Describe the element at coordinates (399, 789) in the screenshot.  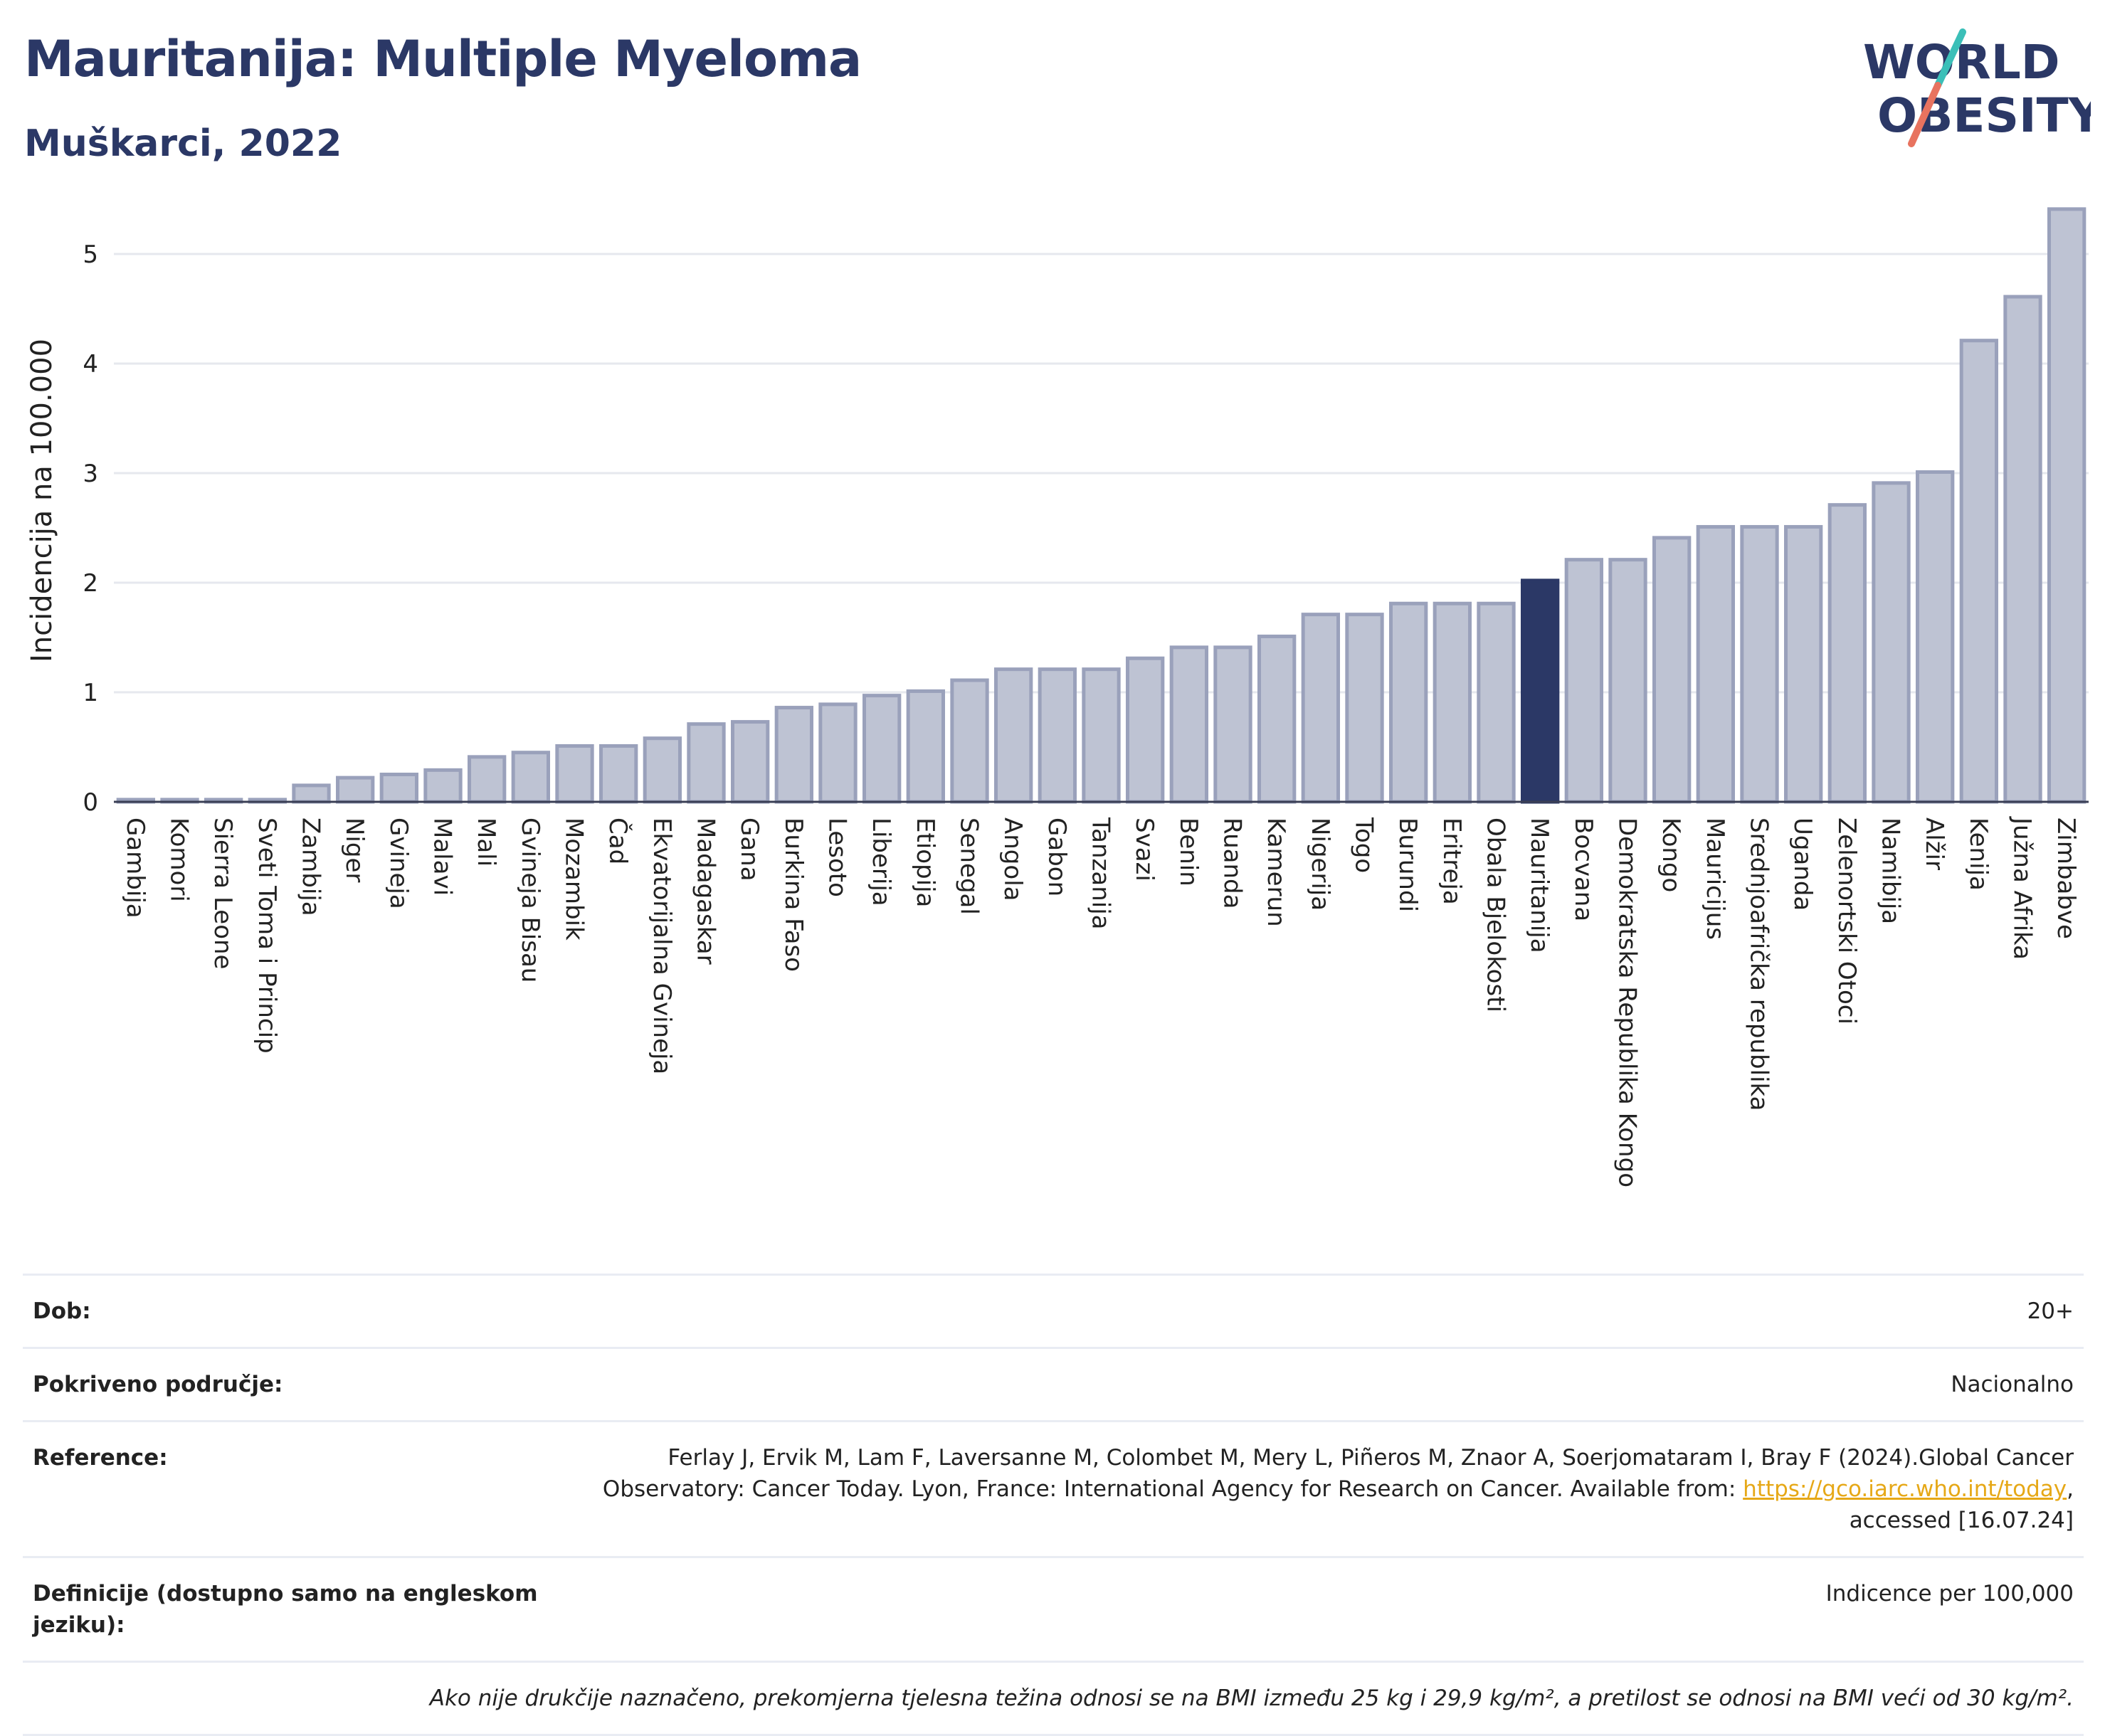
I see `bar-gvineja` at that location.